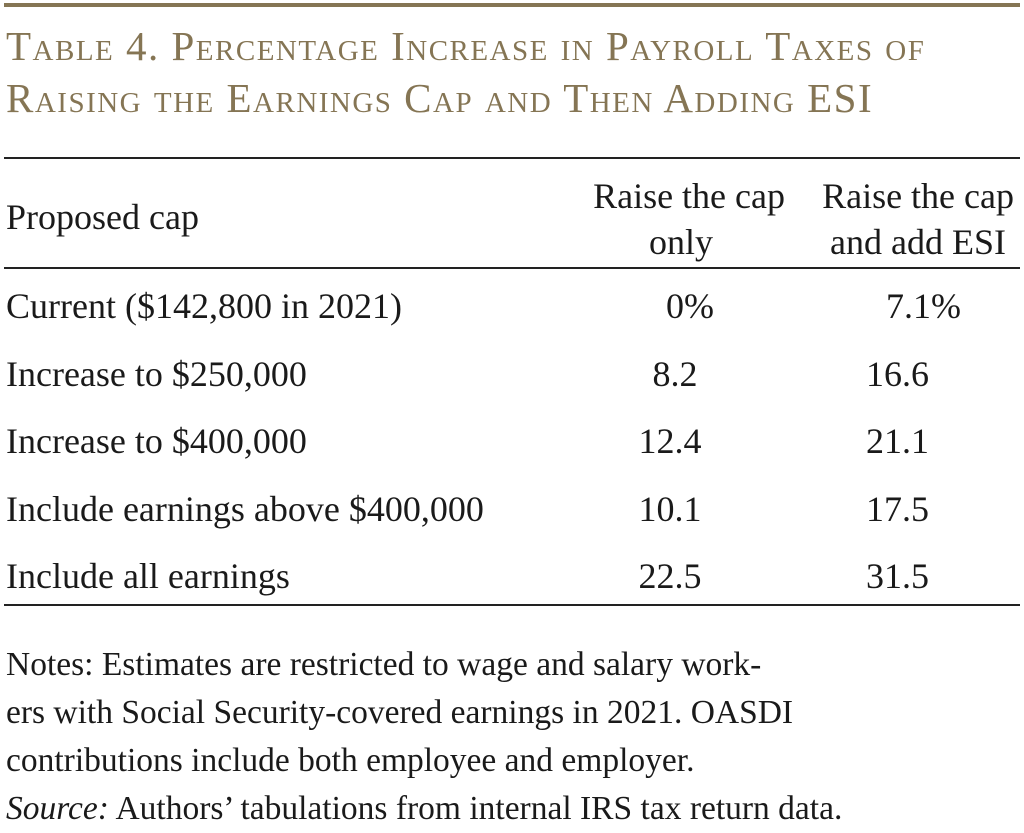  I want to click on table-row-label: Increase to $400,000, so click(156, 441).